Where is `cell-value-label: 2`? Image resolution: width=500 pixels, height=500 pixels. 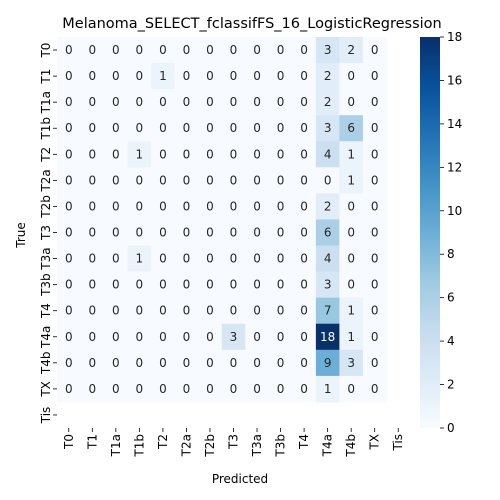 cell-value-label: 2 is located at coordinates (328, 76).